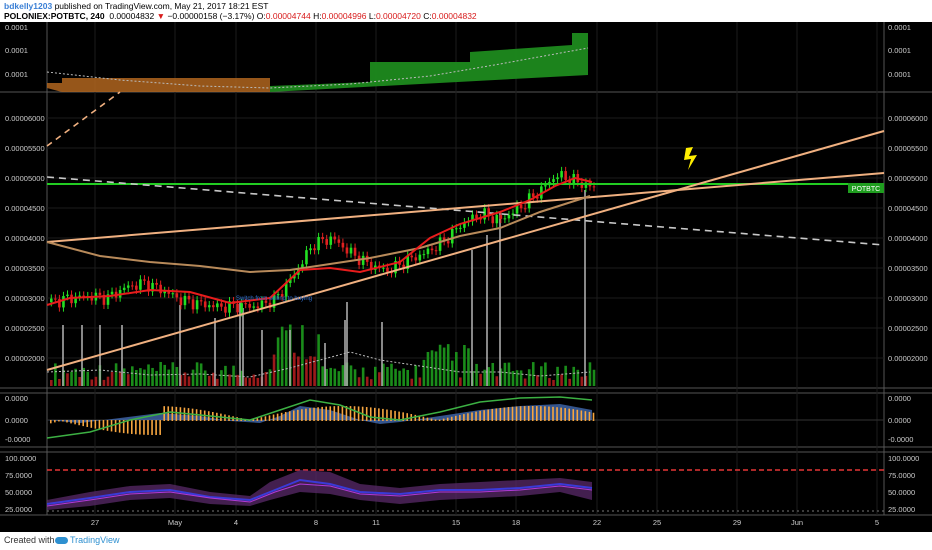 The width and height of the screenshot is (932, 550). I want to click on rsi-panel, so click(465, 490).